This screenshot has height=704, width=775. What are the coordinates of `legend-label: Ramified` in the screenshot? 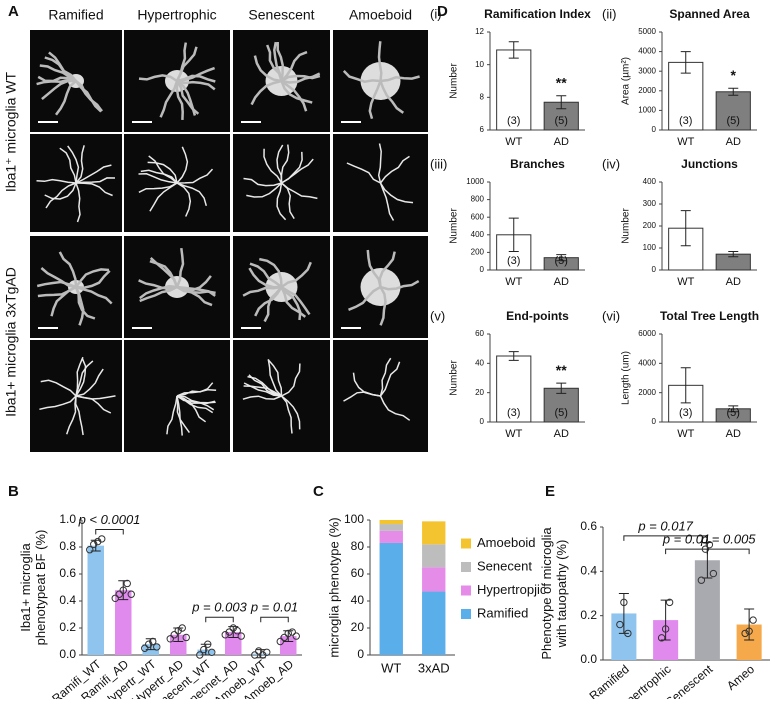 It's located at (502, 612).